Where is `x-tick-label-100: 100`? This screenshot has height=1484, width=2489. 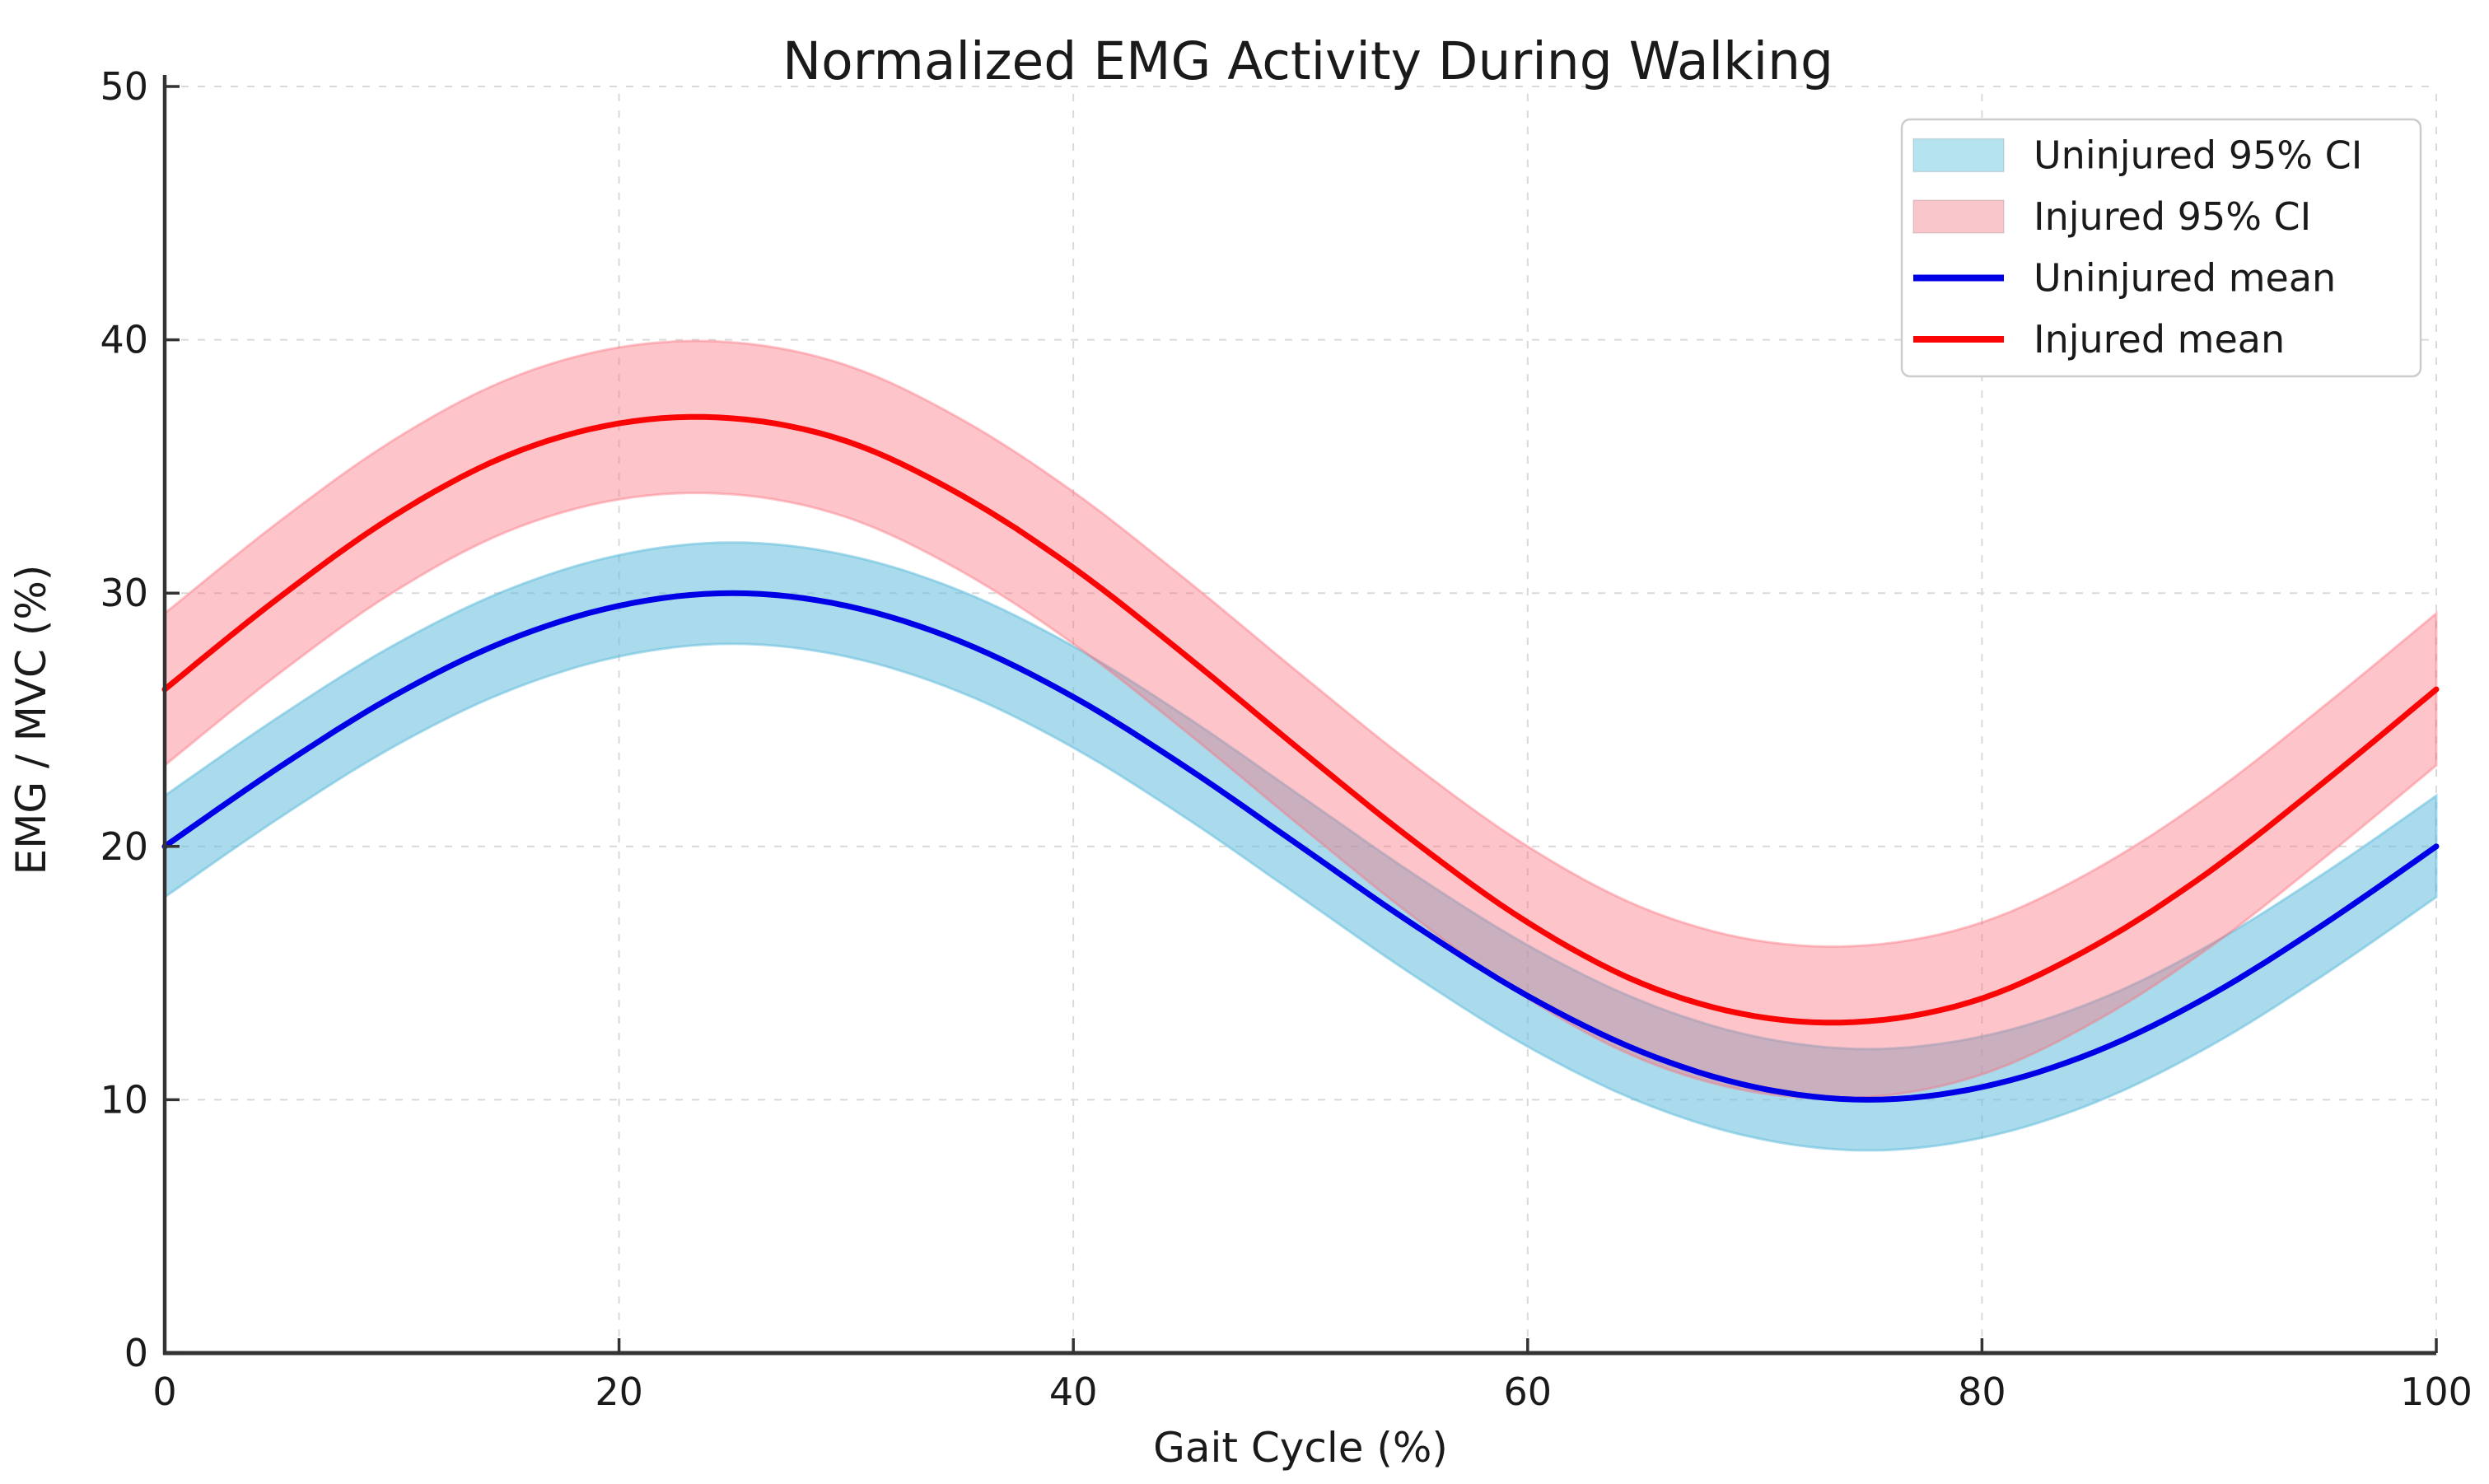 x-tick-label-100: 100 is located at coordinates (2436, 1392).